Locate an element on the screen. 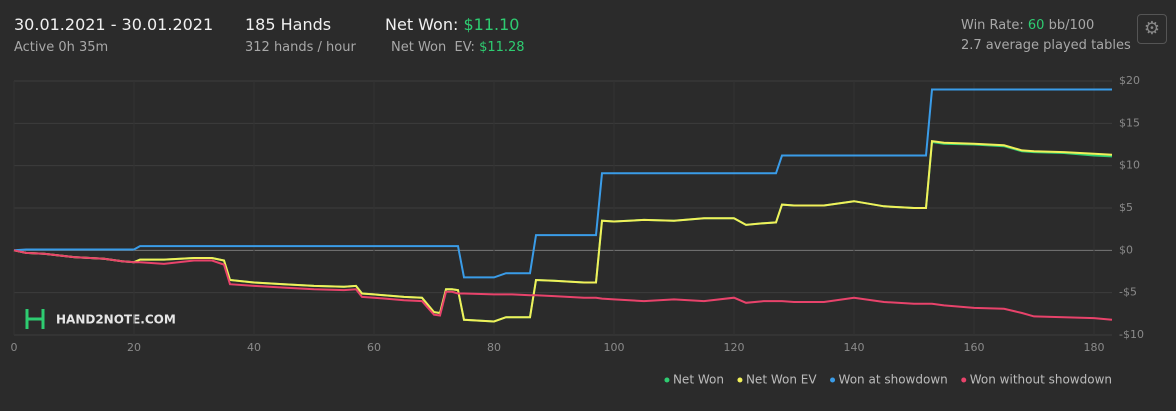  net-won: Net Won: $11.10 is located at coordinates (452, 24).